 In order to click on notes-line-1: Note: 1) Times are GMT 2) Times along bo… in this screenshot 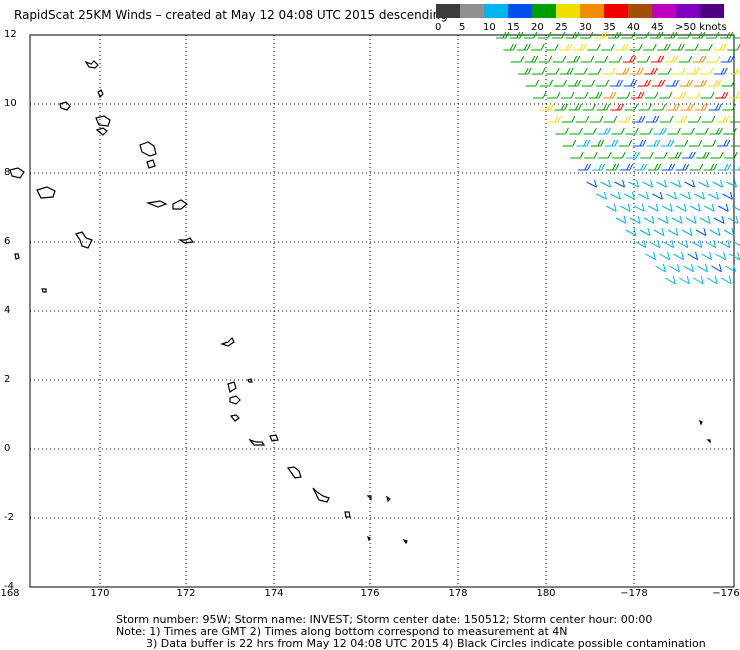, I will do `click(342, 631)`.